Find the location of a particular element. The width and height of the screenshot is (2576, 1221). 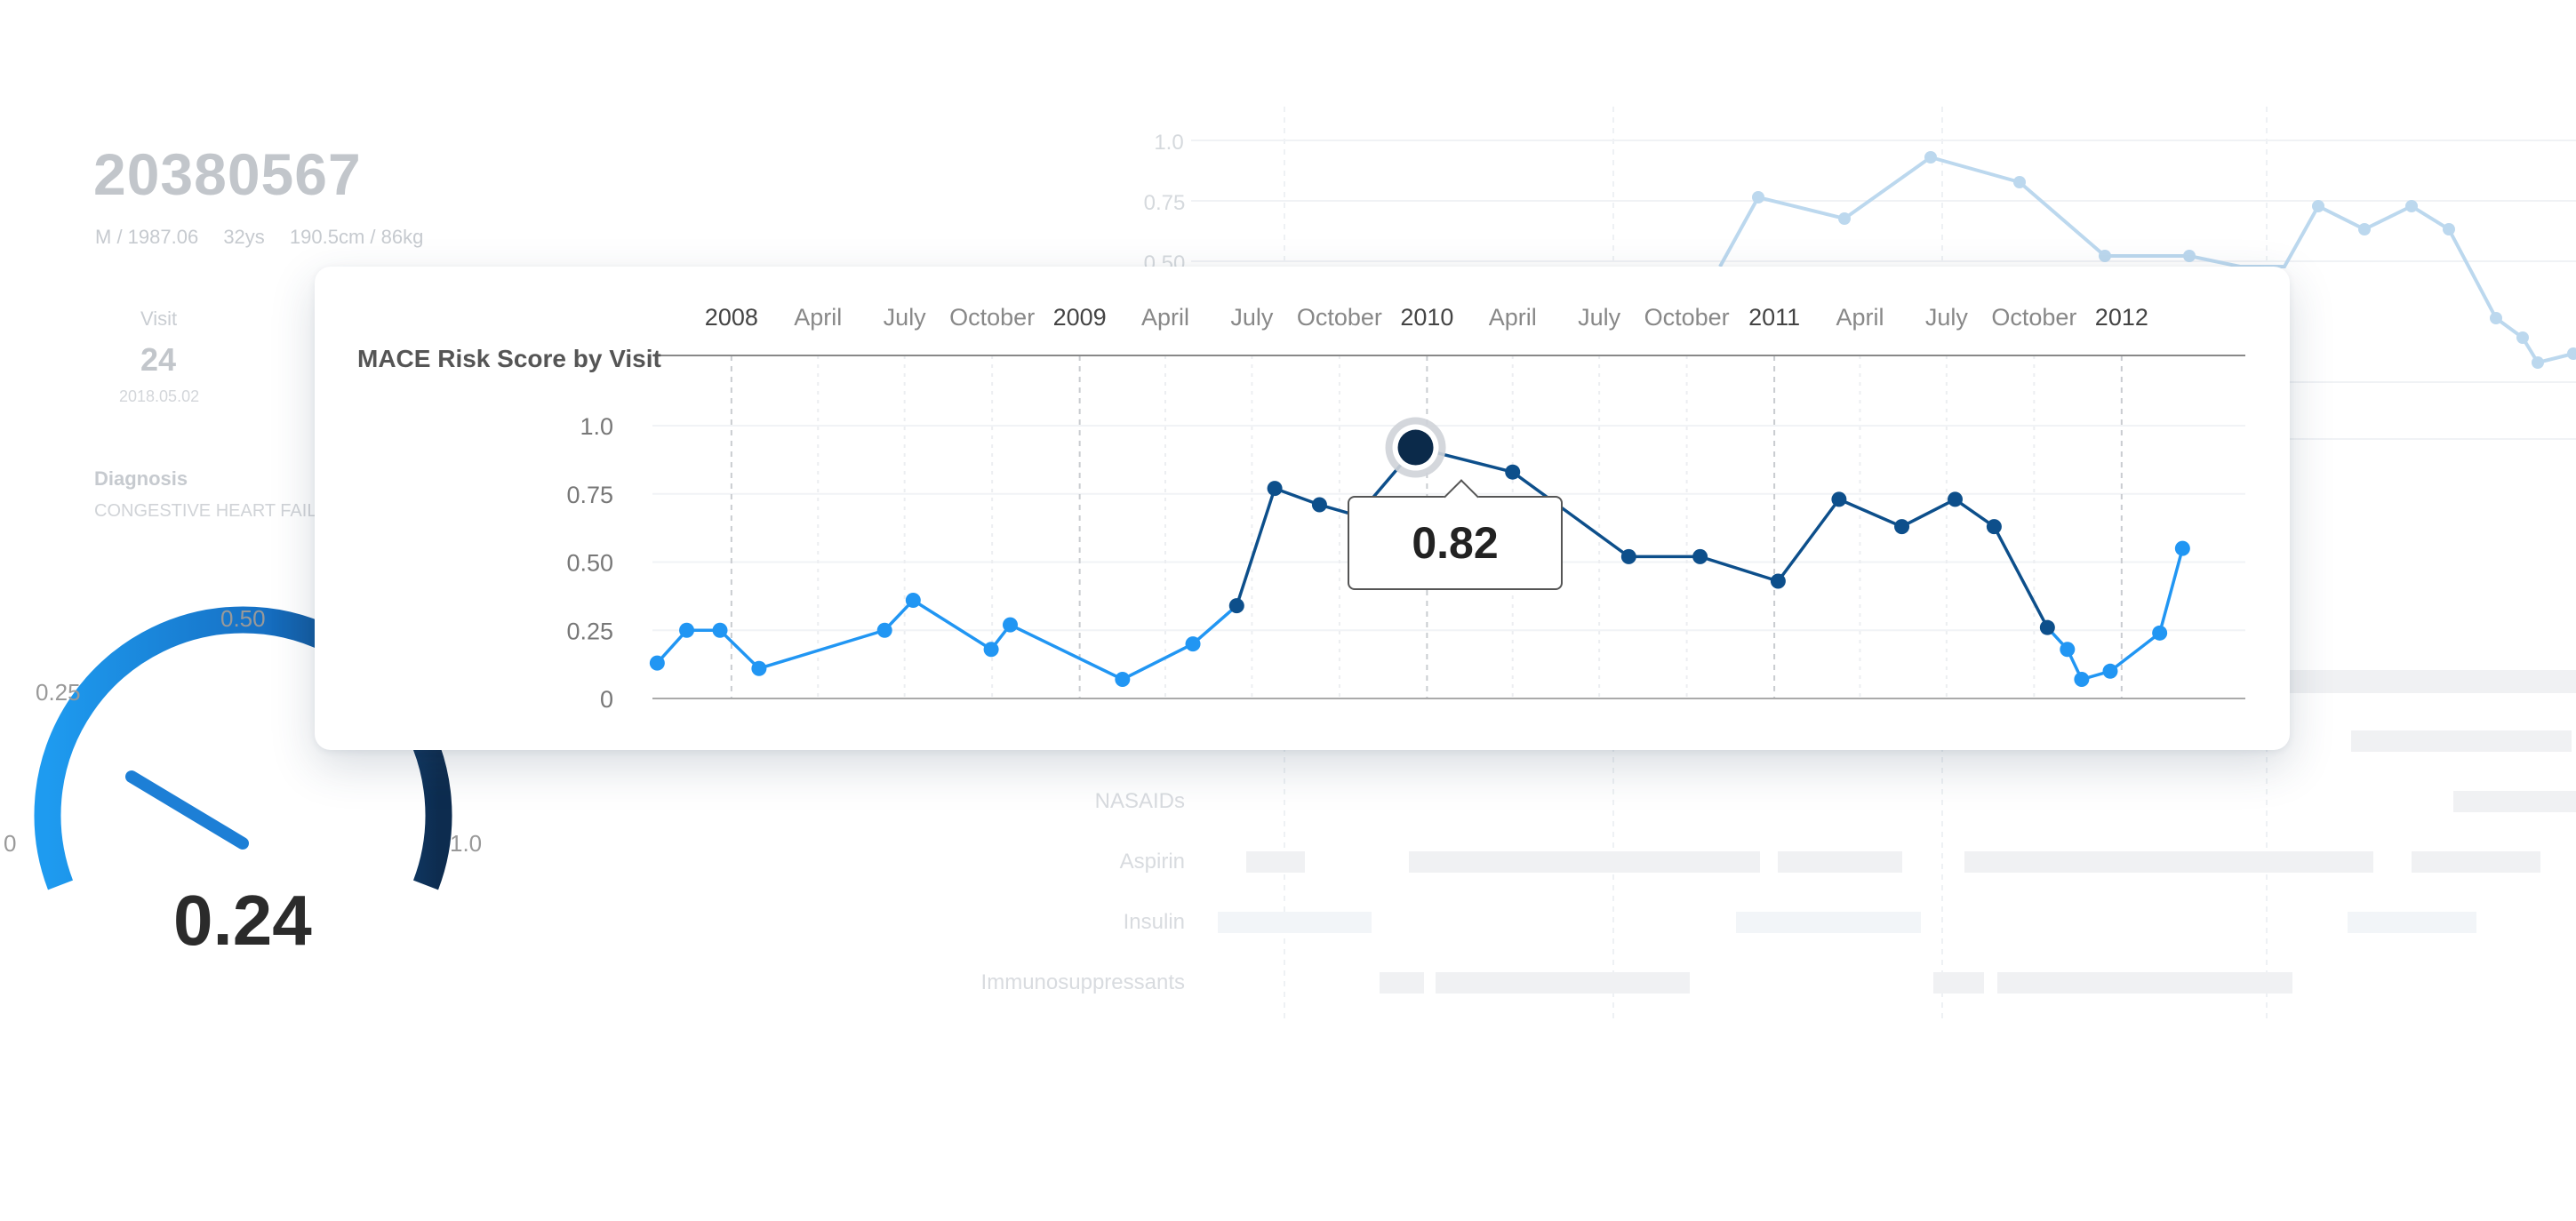

risk-gauge is located at coordinates (243, 748).